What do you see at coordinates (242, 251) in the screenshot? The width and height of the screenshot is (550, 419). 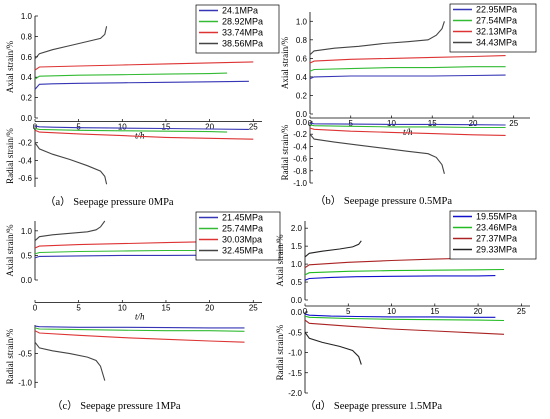 I see `legend-label: 32.45MPa` at bounding box center [242, 251].